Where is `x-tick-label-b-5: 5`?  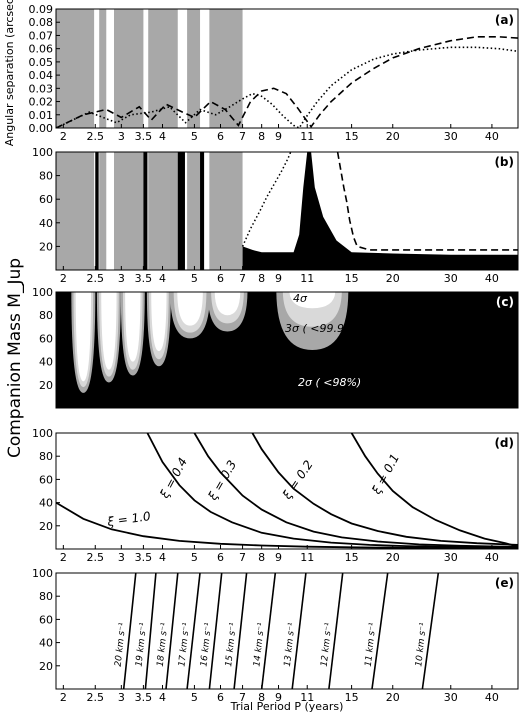
x-tick-label-b-5: 5 is located at coordinates (194, 278).